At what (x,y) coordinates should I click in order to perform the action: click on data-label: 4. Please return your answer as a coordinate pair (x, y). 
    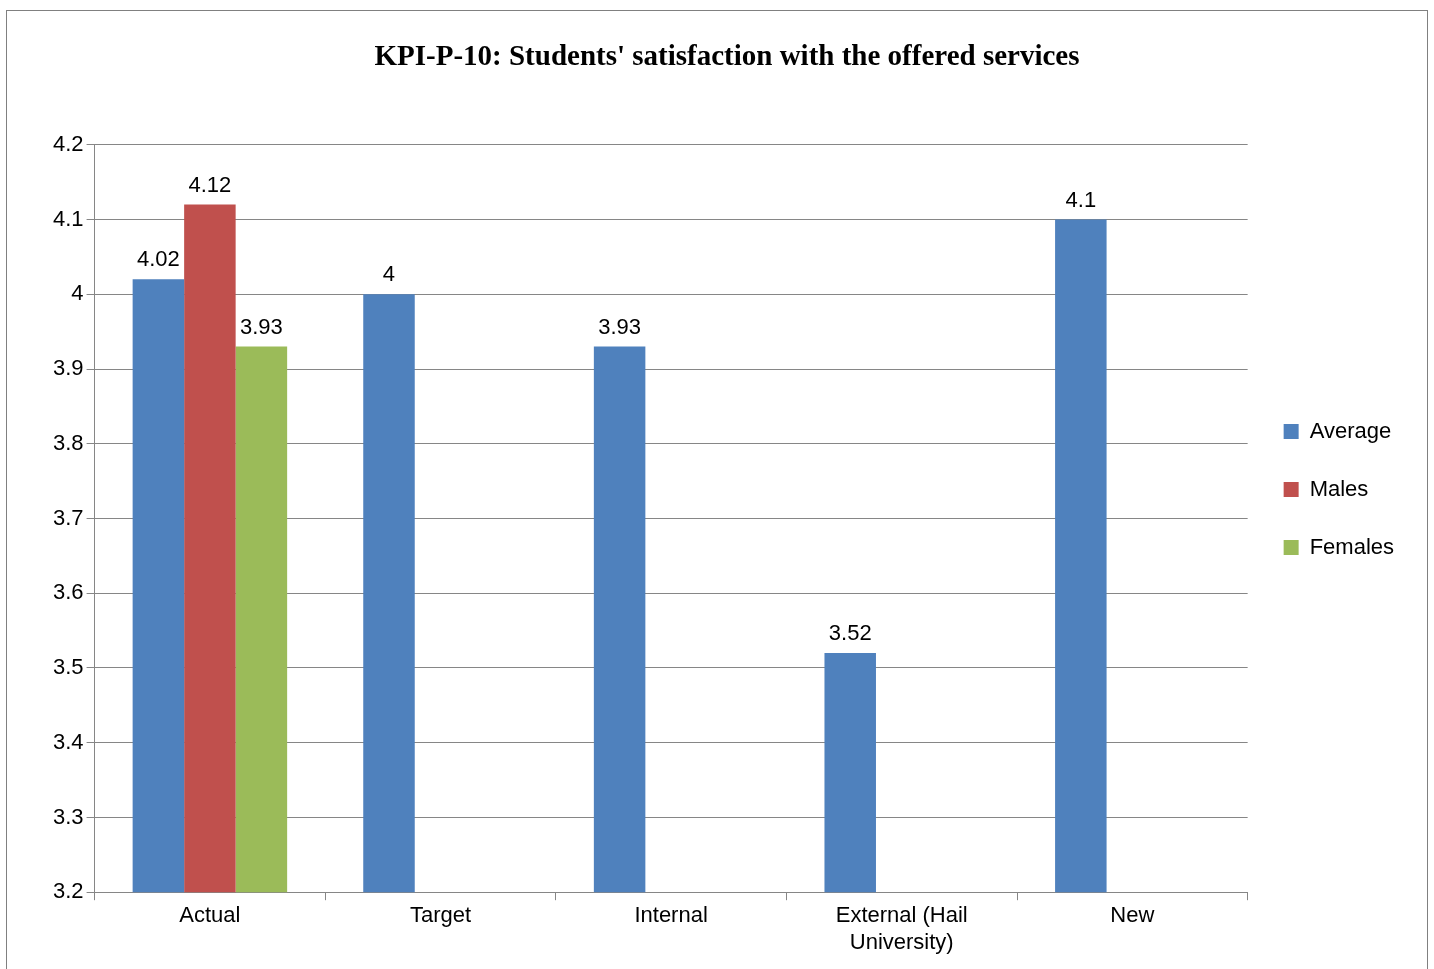
    Looking at the image, I should click on (389, 274).